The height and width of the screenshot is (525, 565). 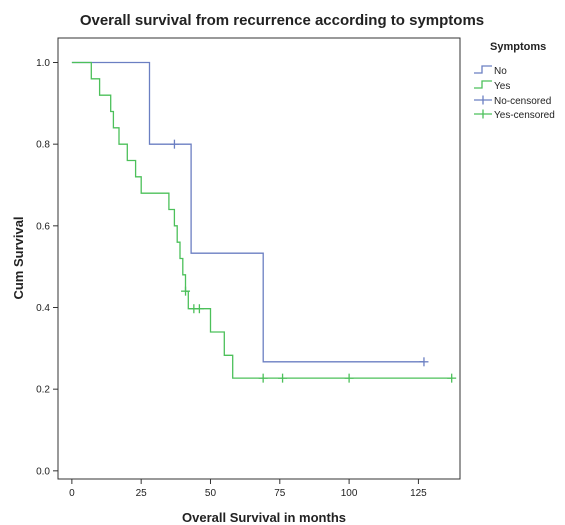 What do you see at coordinates (43, 471) in the screenshot?
I see `y-tick-label: 0.0` at bounding box center [43, 471].